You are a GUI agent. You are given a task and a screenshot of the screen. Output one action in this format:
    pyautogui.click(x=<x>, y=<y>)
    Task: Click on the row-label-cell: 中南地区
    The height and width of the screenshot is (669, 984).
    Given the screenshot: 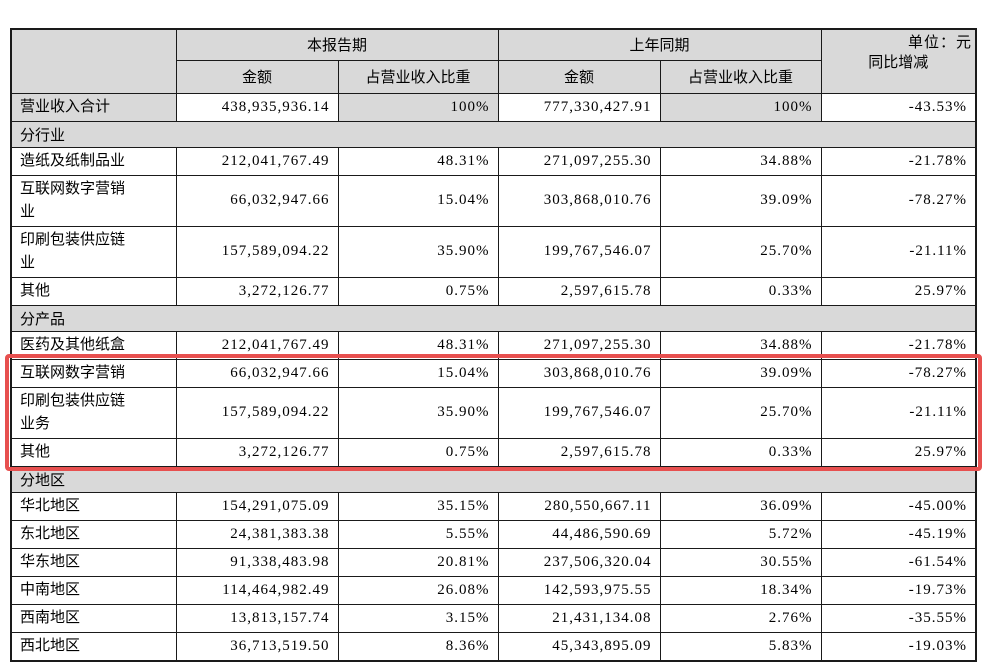 What is the action you would take?
    pyautogui.click(x=93, y=590)
    